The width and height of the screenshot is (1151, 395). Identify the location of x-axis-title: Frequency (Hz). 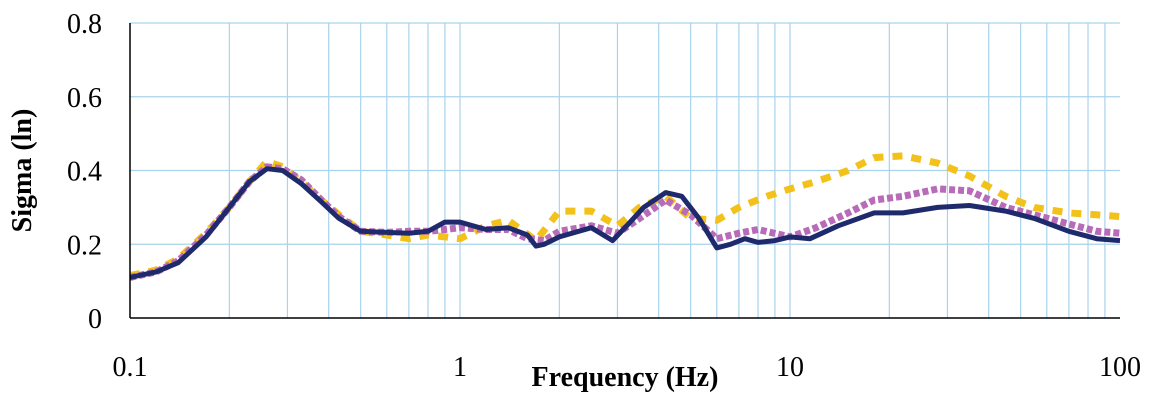
(625, 377).